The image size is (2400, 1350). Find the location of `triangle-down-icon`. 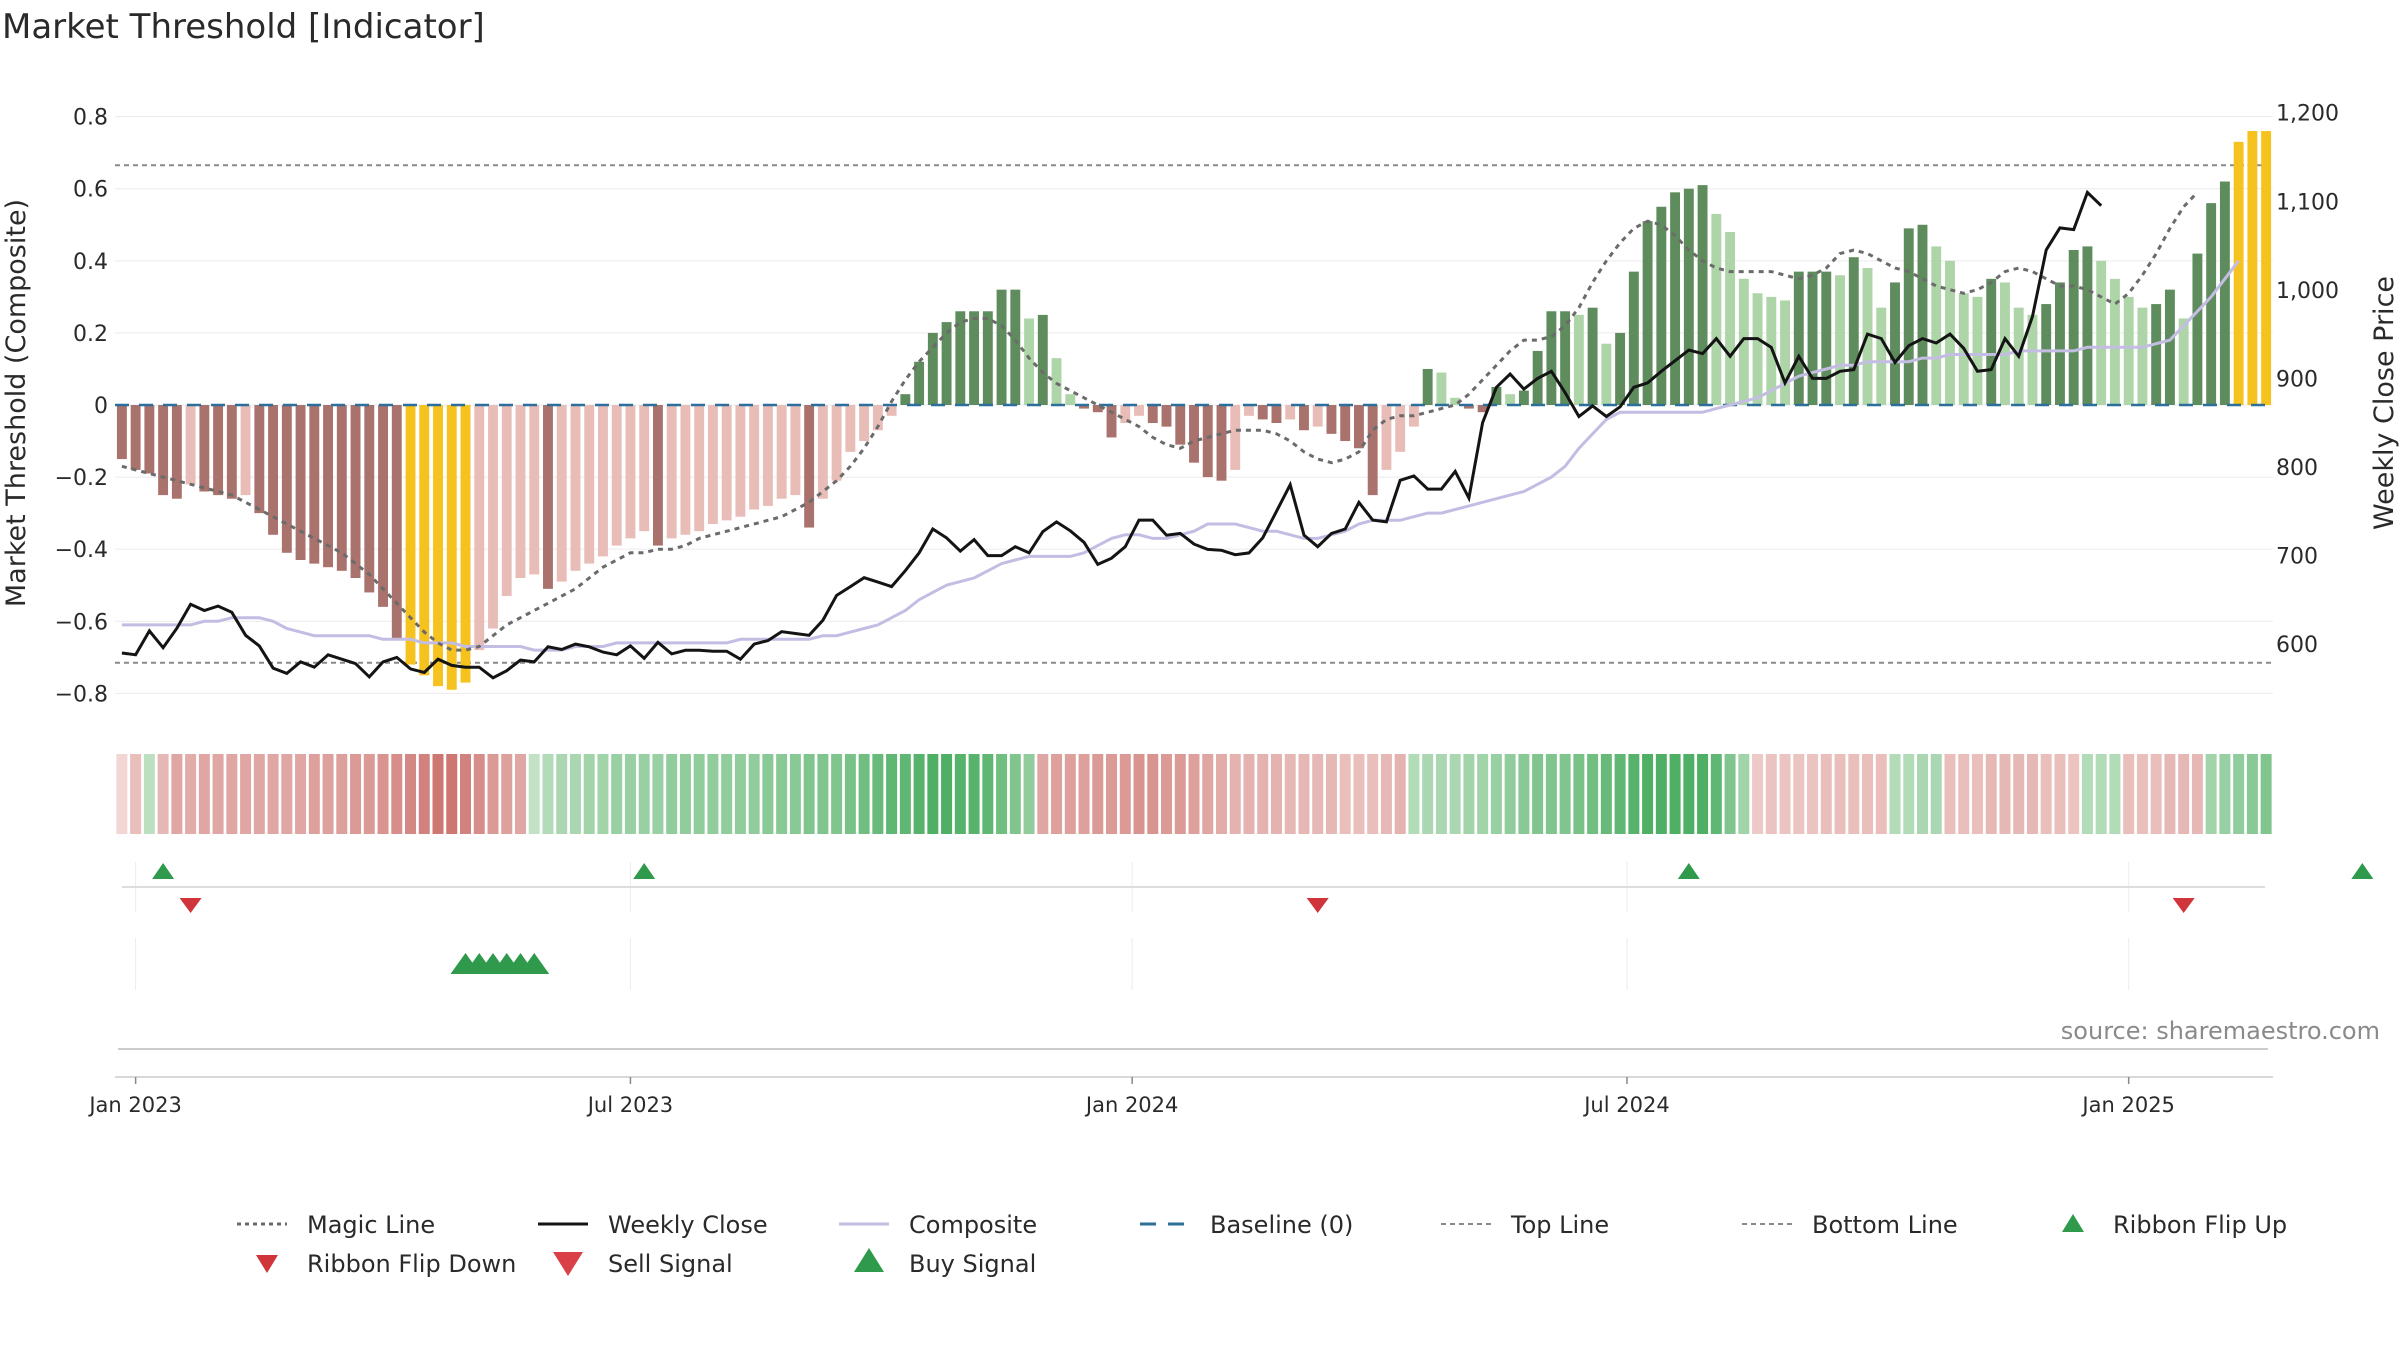

triangle-down-icon is located at coordinates (267, 1264).